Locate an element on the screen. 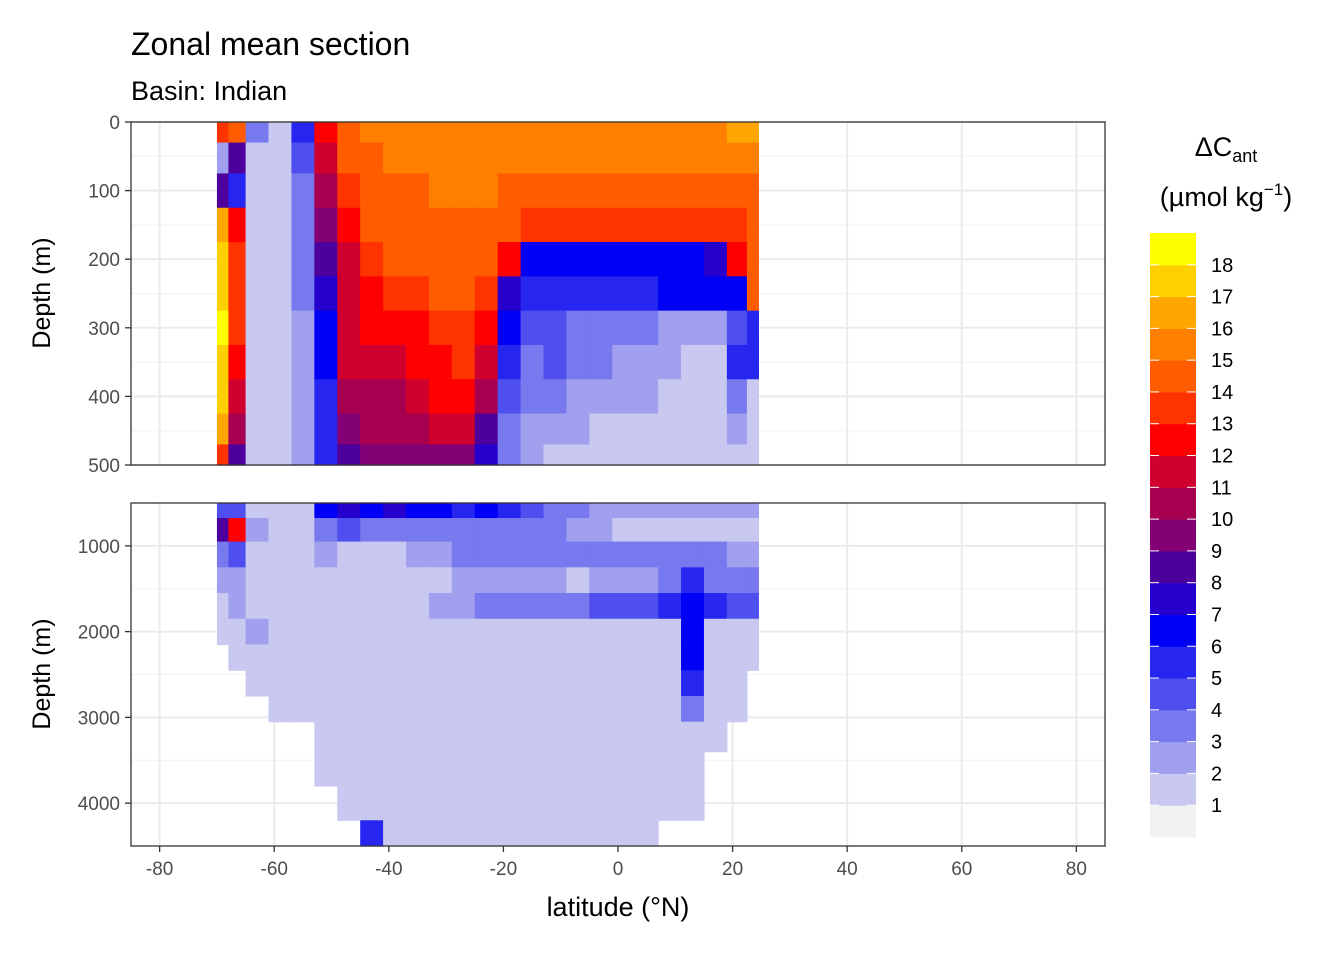 The image size is (1344, 965). legend-label: 12 is located at coordinates (1222, 457).